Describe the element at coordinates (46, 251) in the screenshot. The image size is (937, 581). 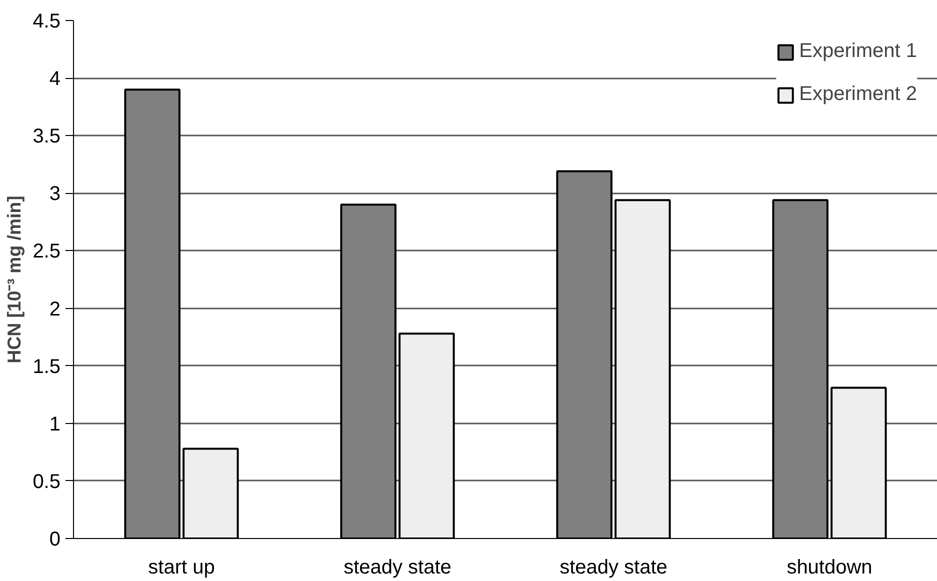
I see `y-tick-label: 2.5` at that location.